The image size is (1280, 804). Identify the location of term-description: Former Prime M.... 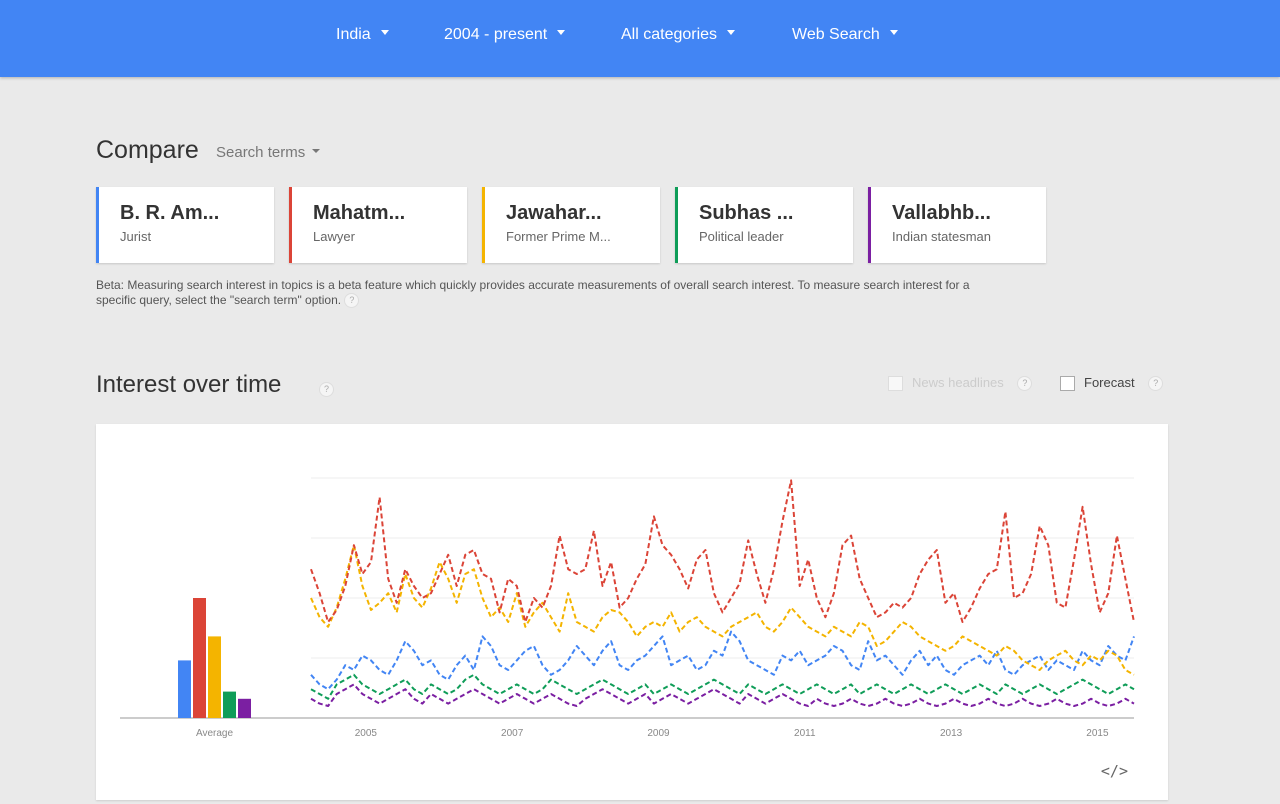
(558, 236).